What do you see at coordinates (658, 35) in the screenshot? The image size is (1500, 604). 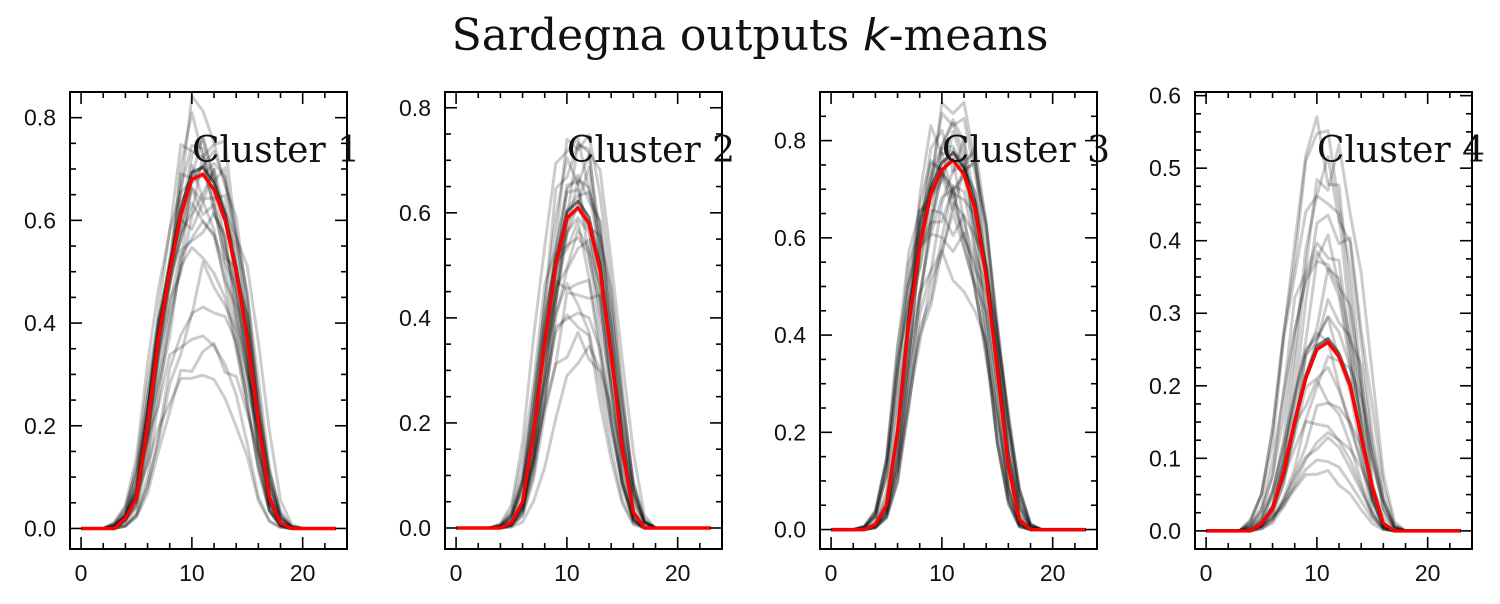 I see `title-prefix: Sardegna outputs` at bounding box center [658, 35].